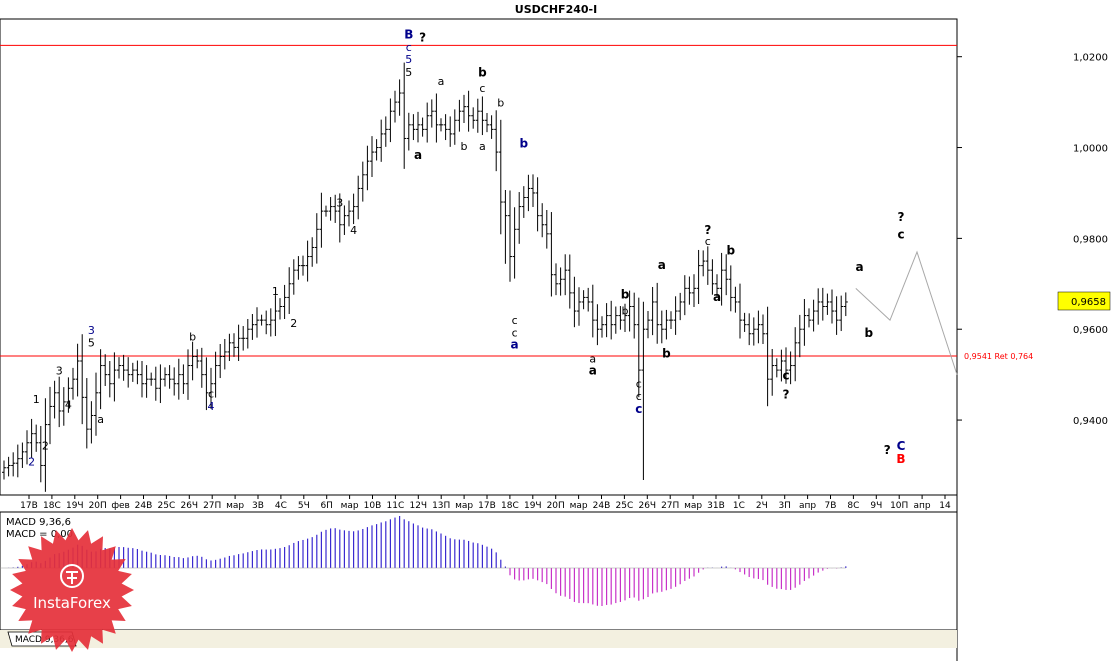 This screenshot has height=661, width=1113. What do you see at coordinates (408, 35) in the screenshot?
I see `wave-label: B` at bounding box center [408, 35].